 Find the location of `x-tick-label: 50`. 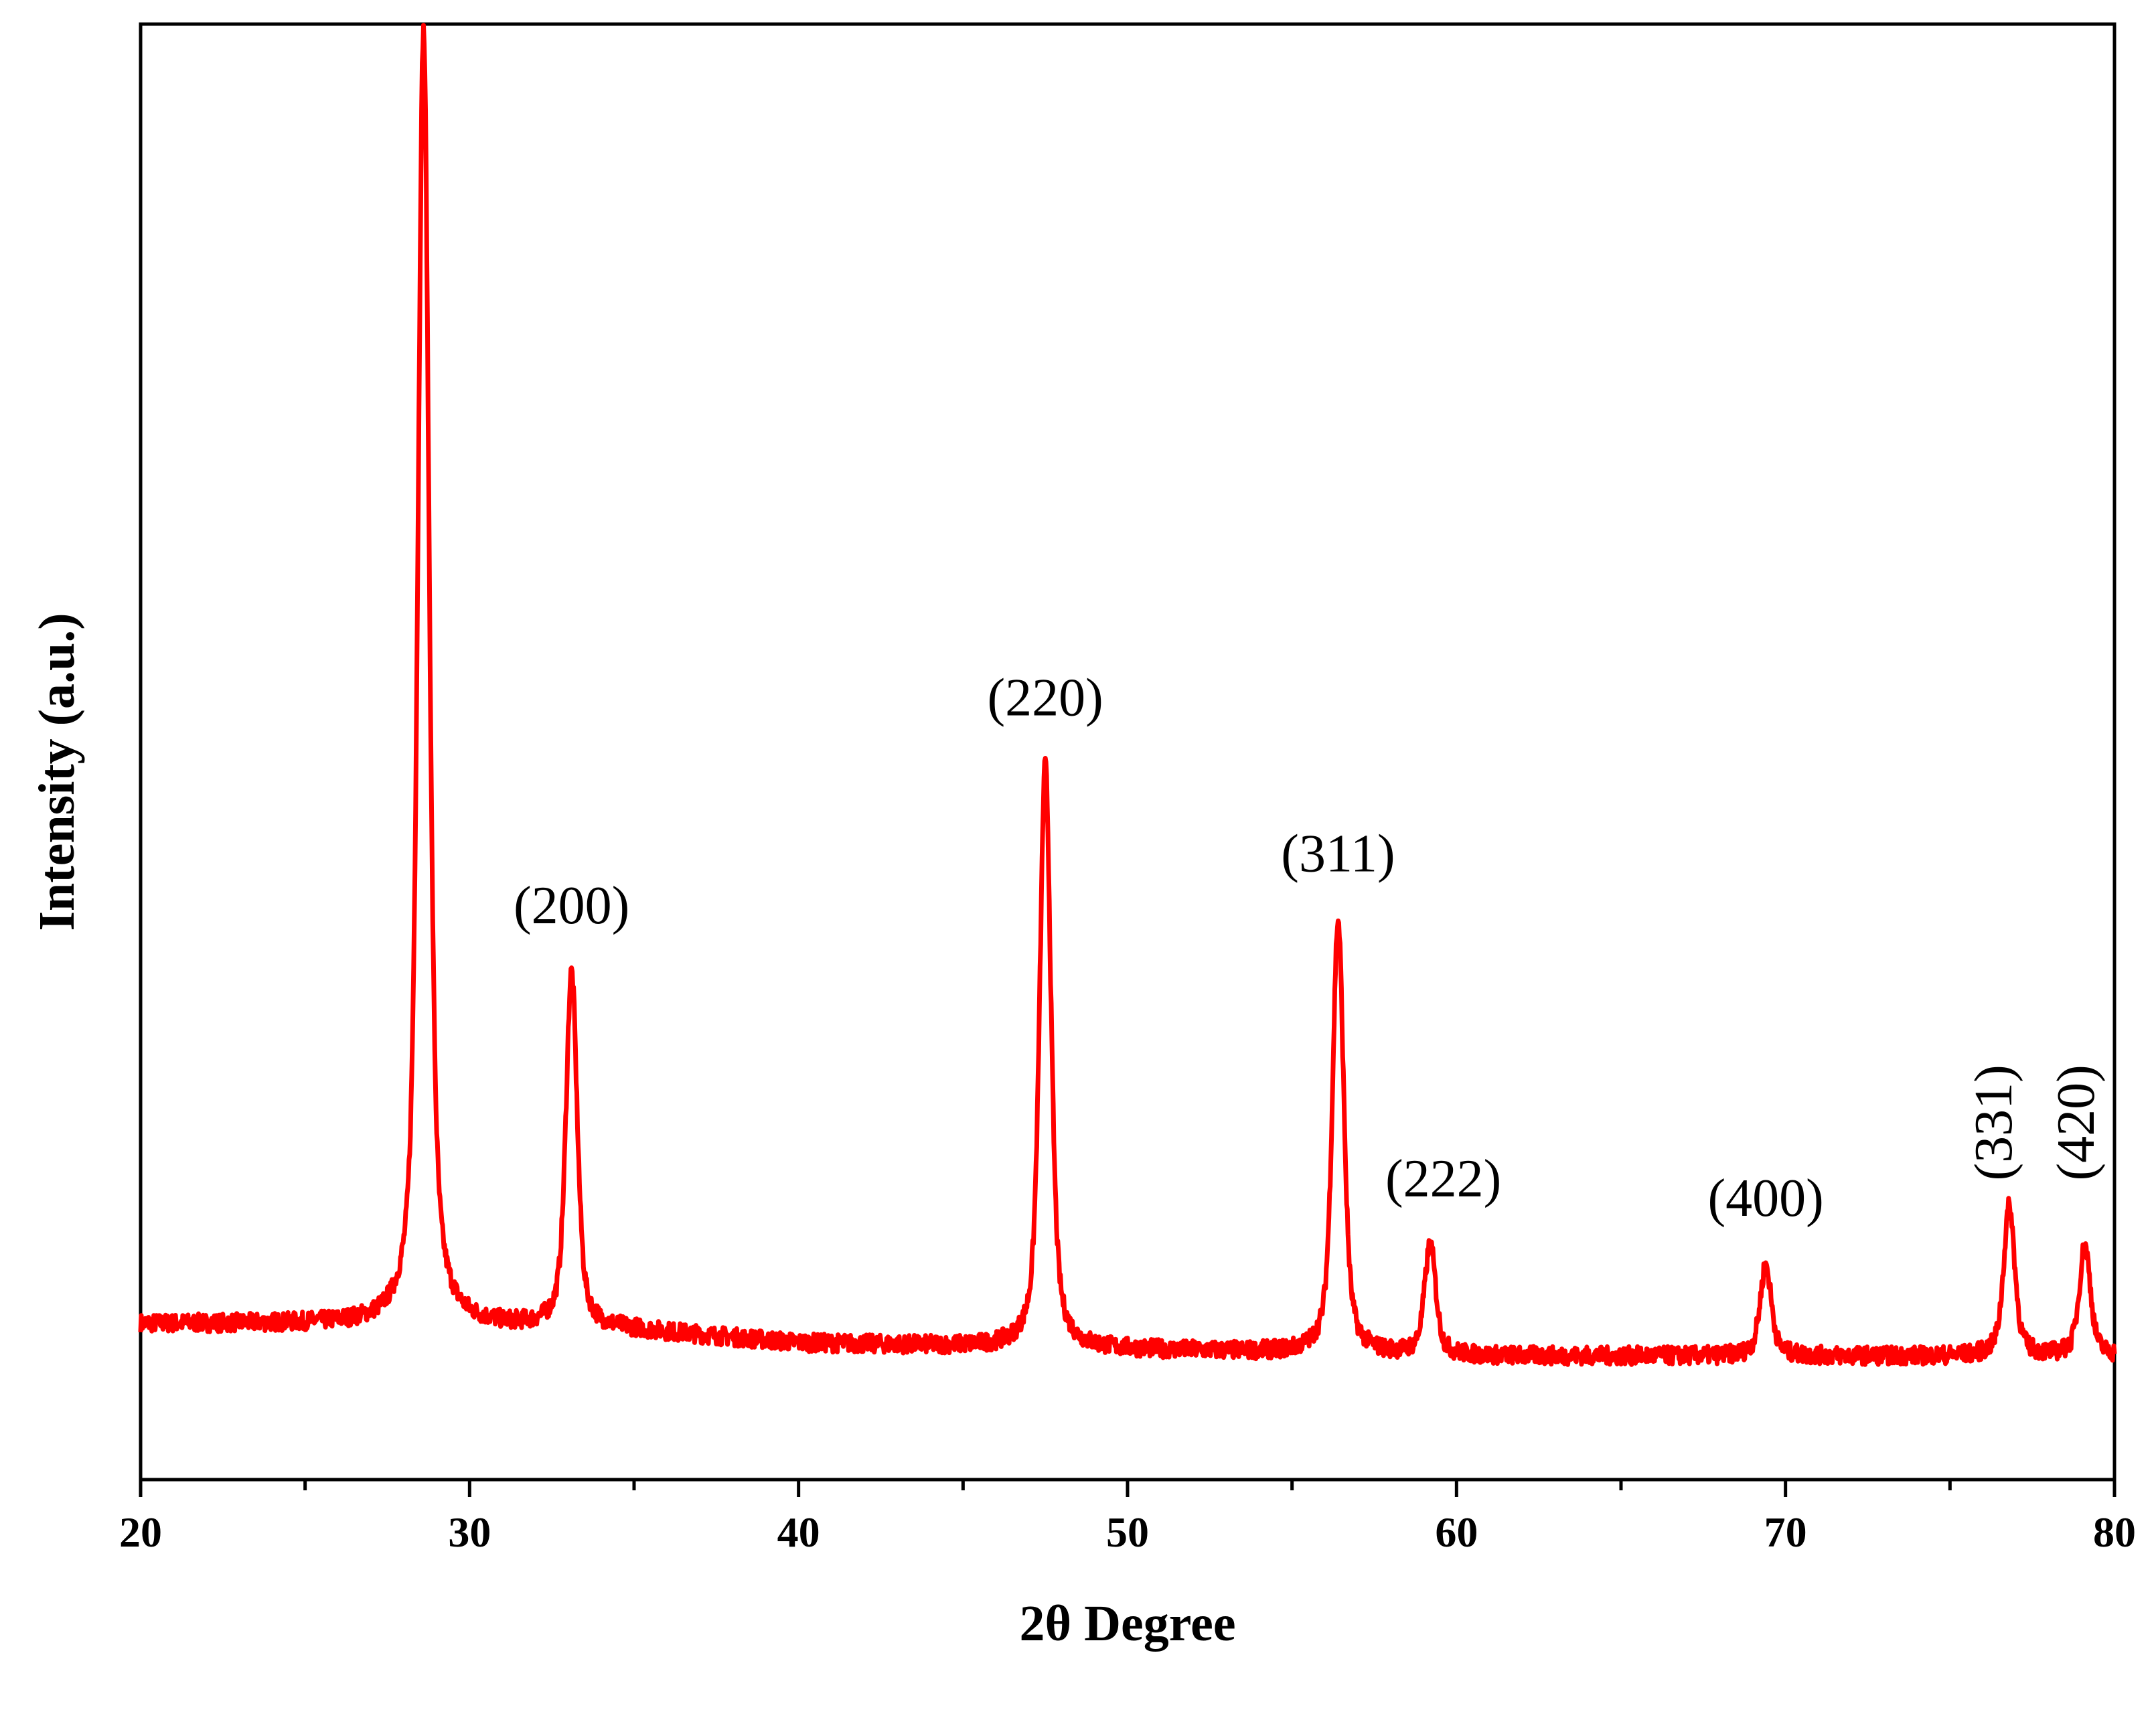

x-tick-label: 50 is located at coordinates (1127, 1532).